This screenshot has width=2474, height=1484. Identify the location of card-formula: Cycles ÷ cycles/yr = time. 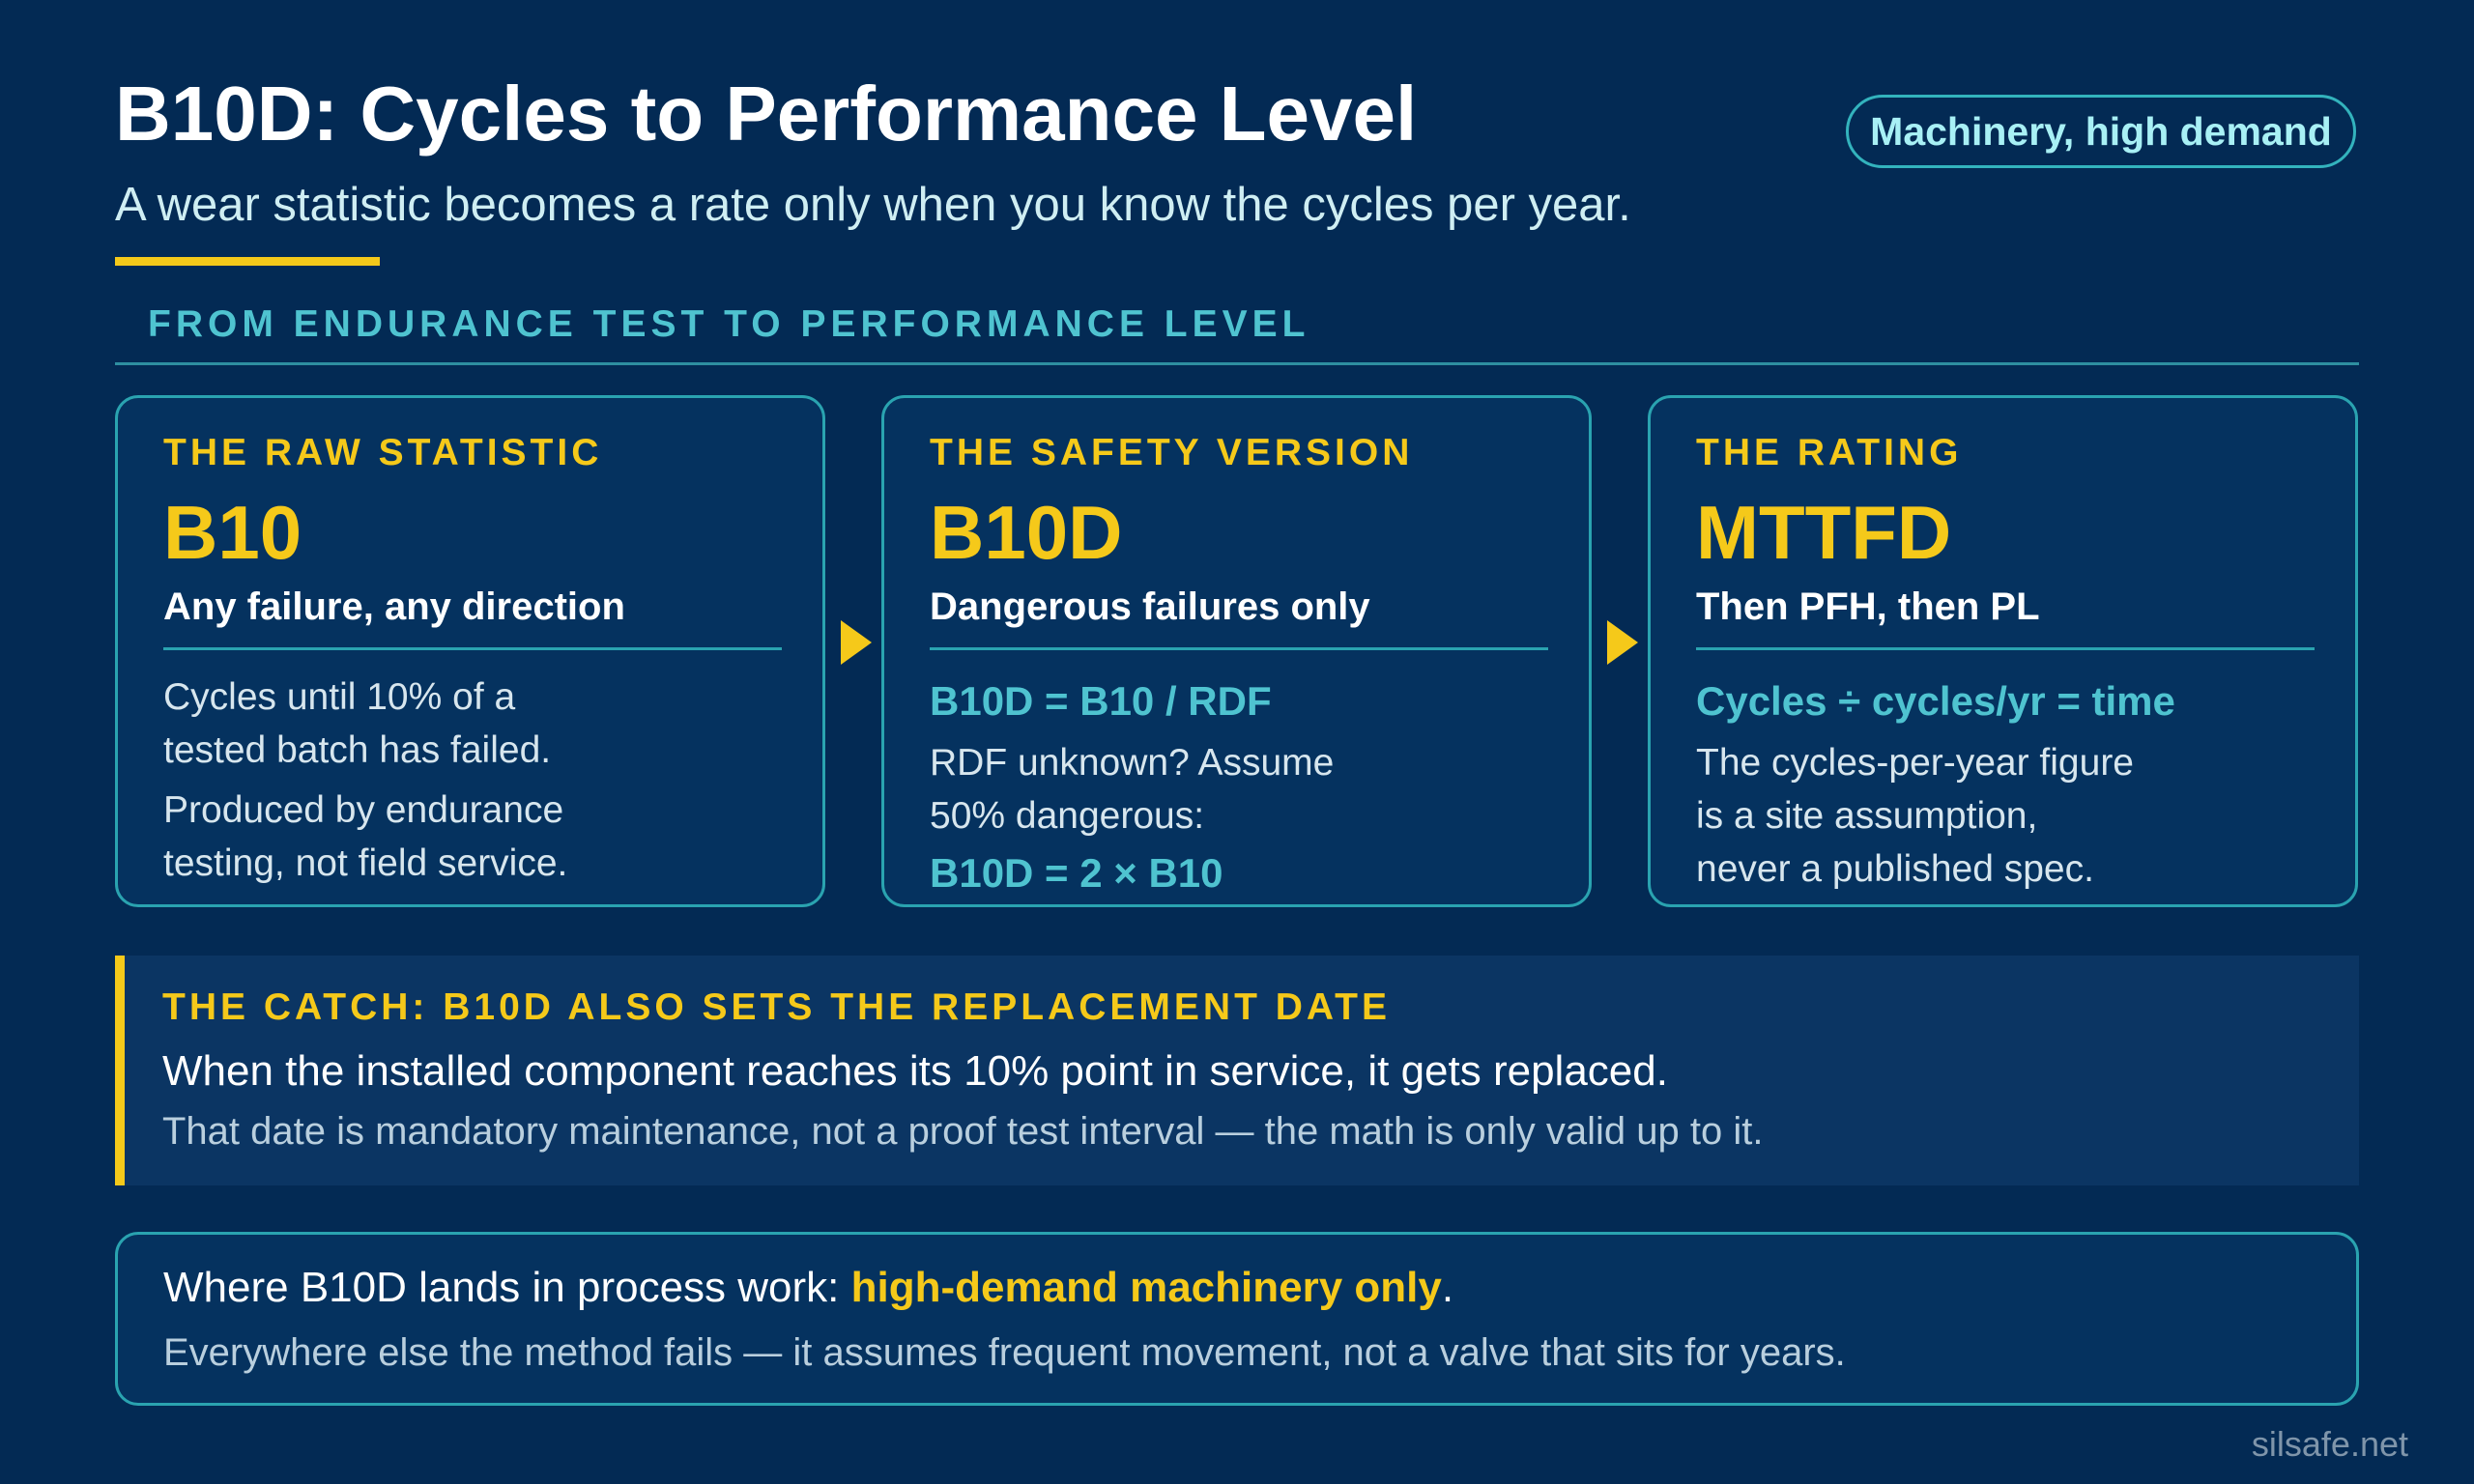
(1936, 701).